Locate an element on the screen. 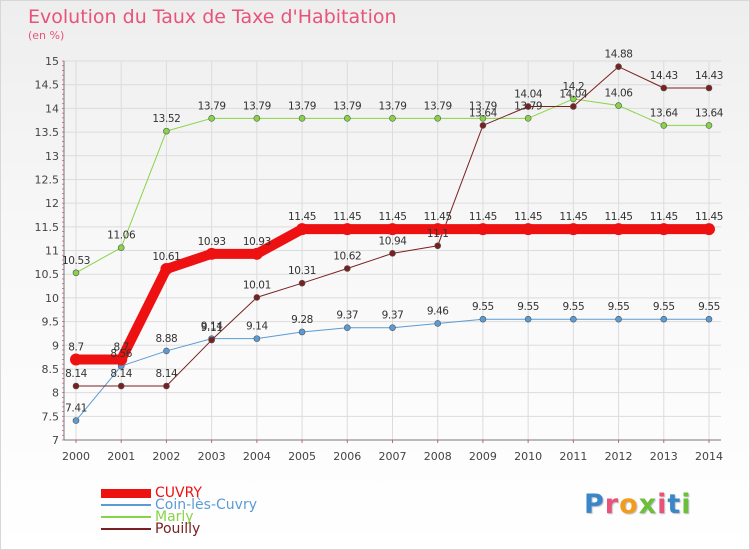 The image size is (750, 550). legend-label: Marly is located at coordinates (174, 517).